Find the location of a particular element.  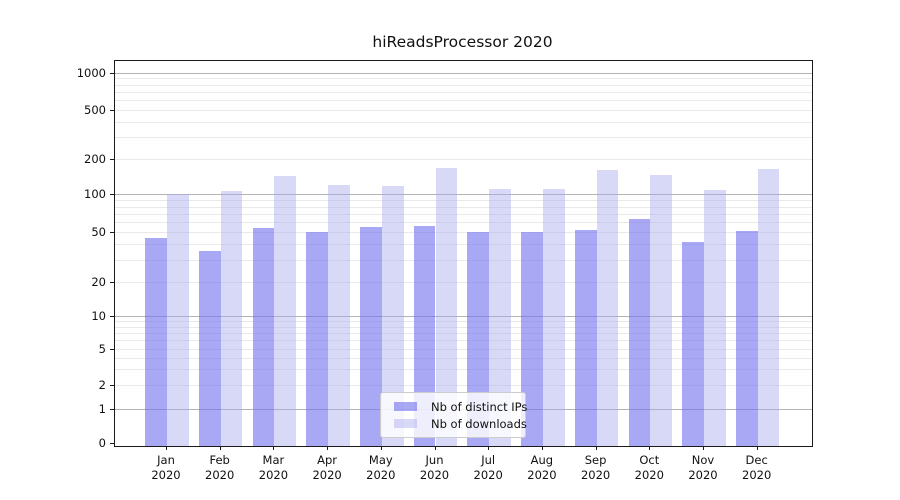

x-tick-label-mar: Mar 2020 is located at coordinates (273, 468).